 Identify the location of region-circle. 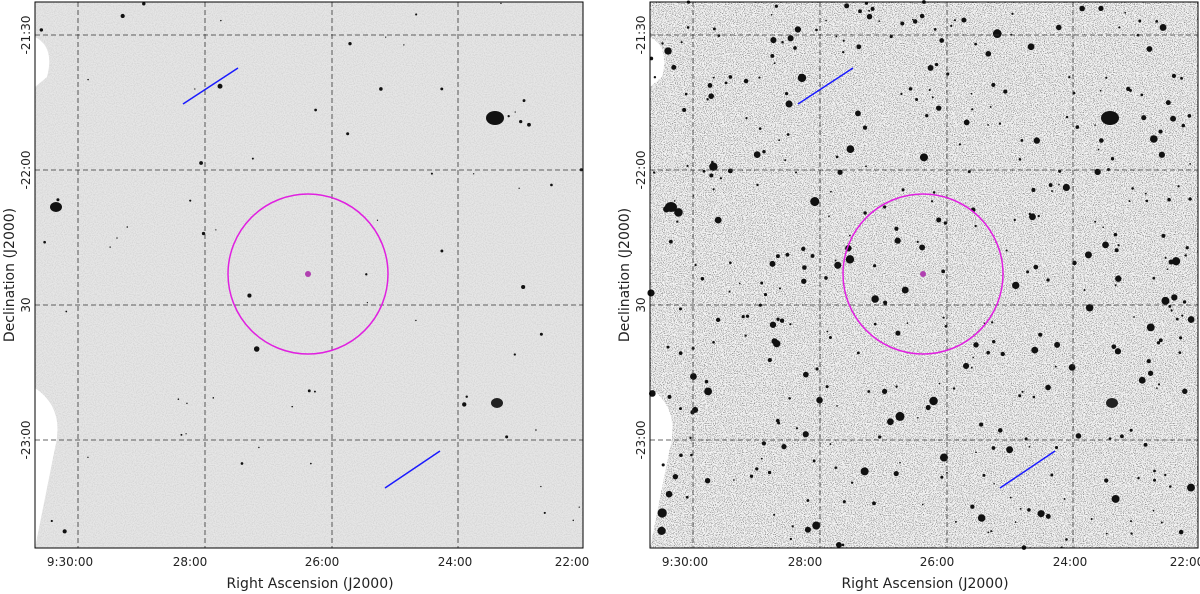
(308, 274).